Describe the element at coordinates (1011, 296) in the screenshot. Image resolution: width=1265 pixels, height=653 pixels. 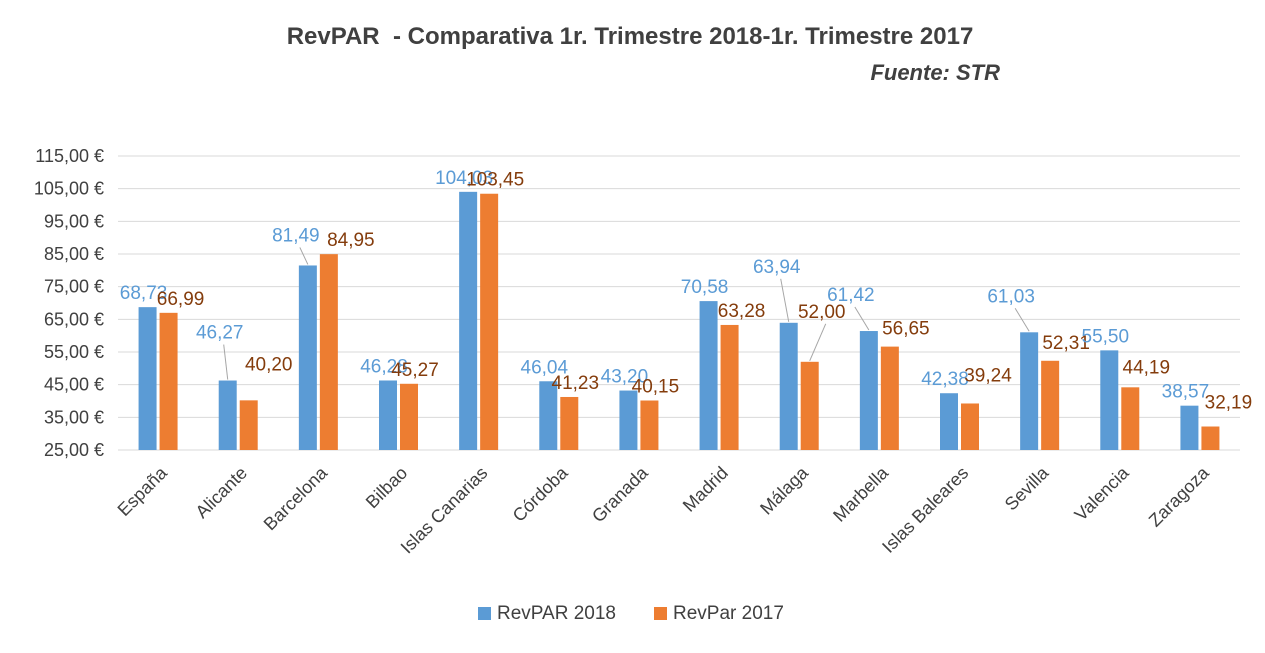
I see `data-label-2018: 61,03` at that location.